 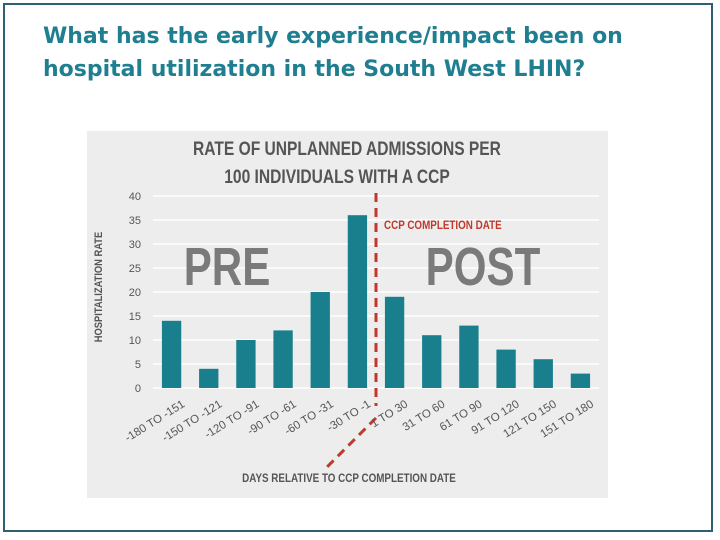 What do you see at coordinates (138, 365) in the screenshot?
I see `y-tick-label: 5` at bounding box center [138, 365].